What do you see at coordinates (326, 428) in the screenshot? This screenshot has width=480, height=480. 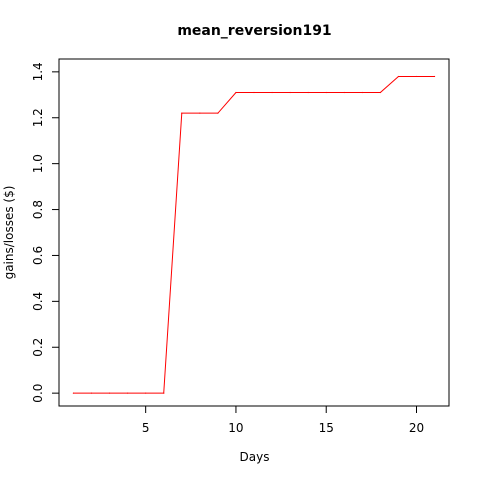 I see `x-tick-label: 15` at bounding box center [326, 428].